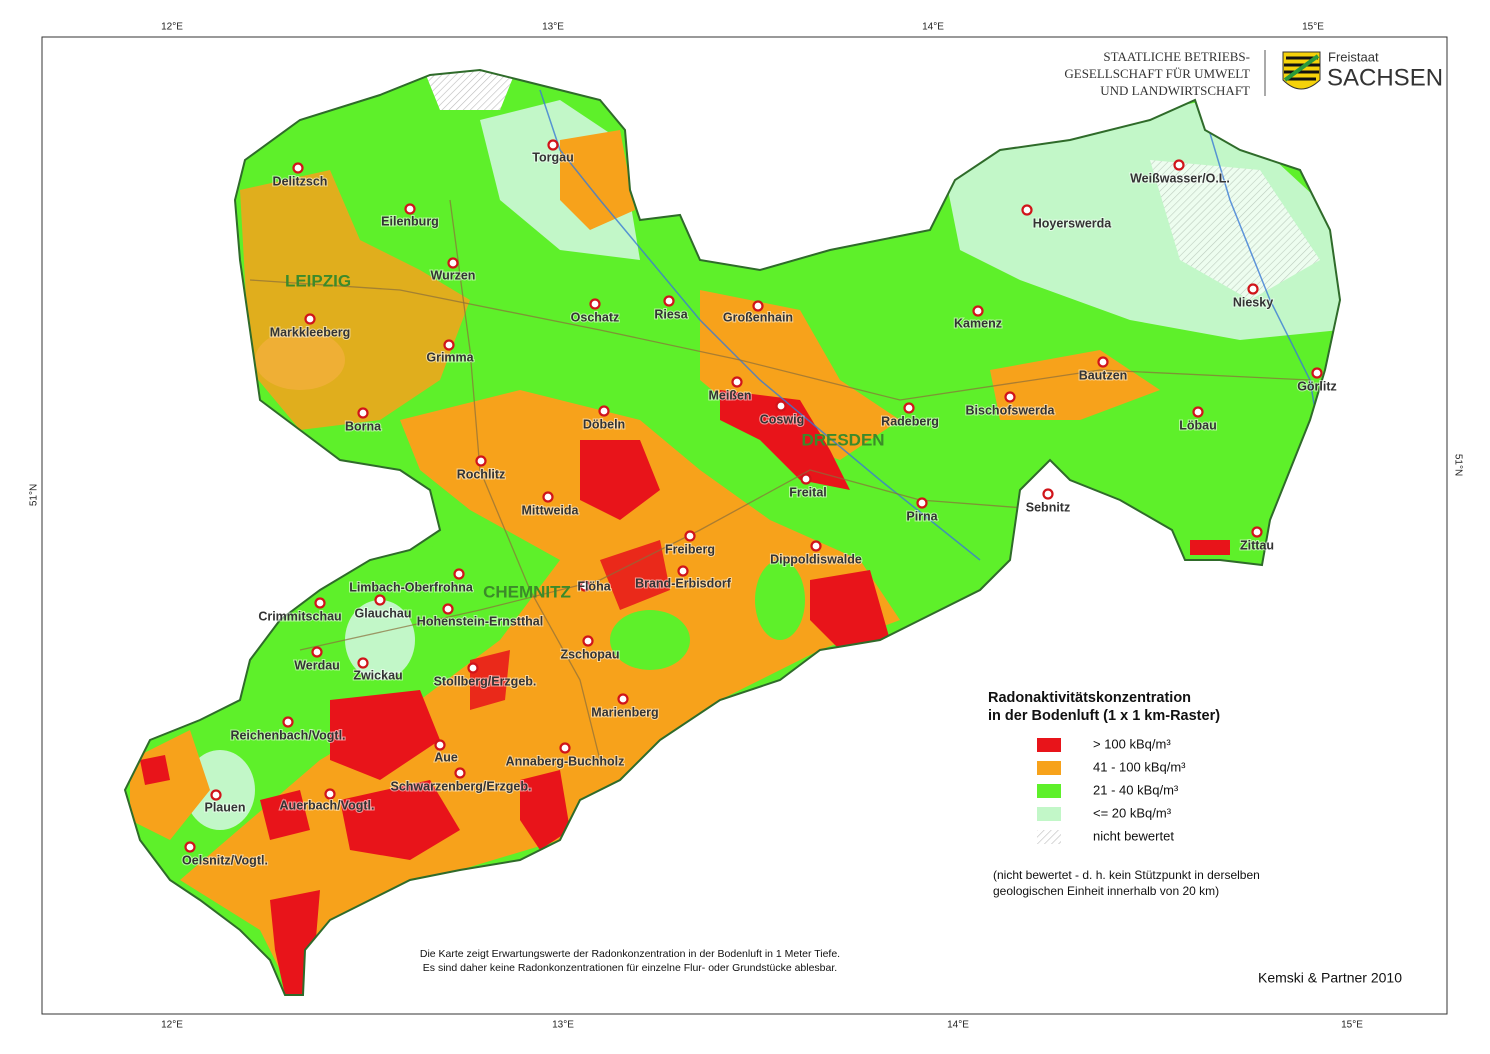 The image size is (1490, 1054). I want to click on city-label: Flöha, so click(594, 586).